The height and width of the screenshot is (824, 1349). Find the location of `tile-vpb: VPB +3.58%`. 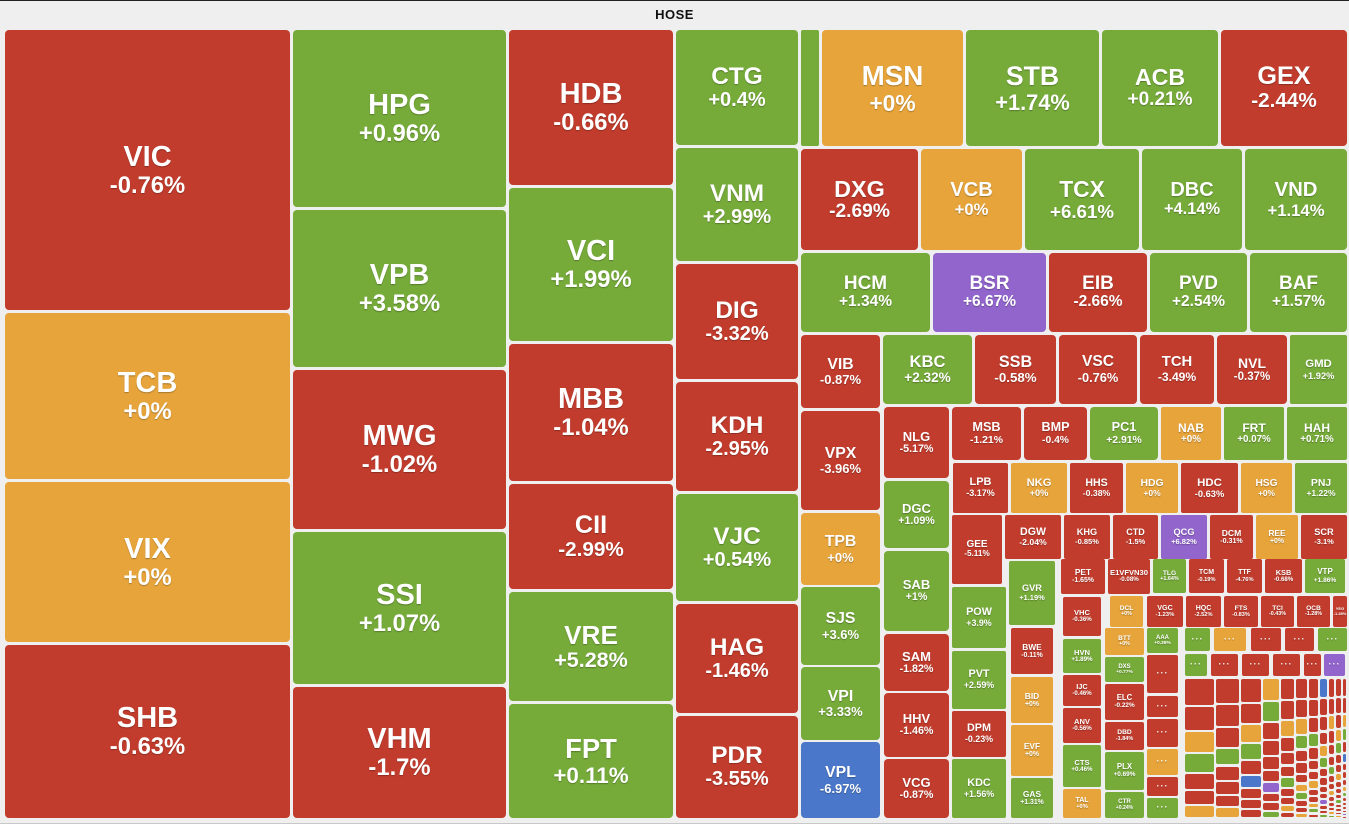

tile-vpb: VPB +3.58% is located at coordinates (399, 288).